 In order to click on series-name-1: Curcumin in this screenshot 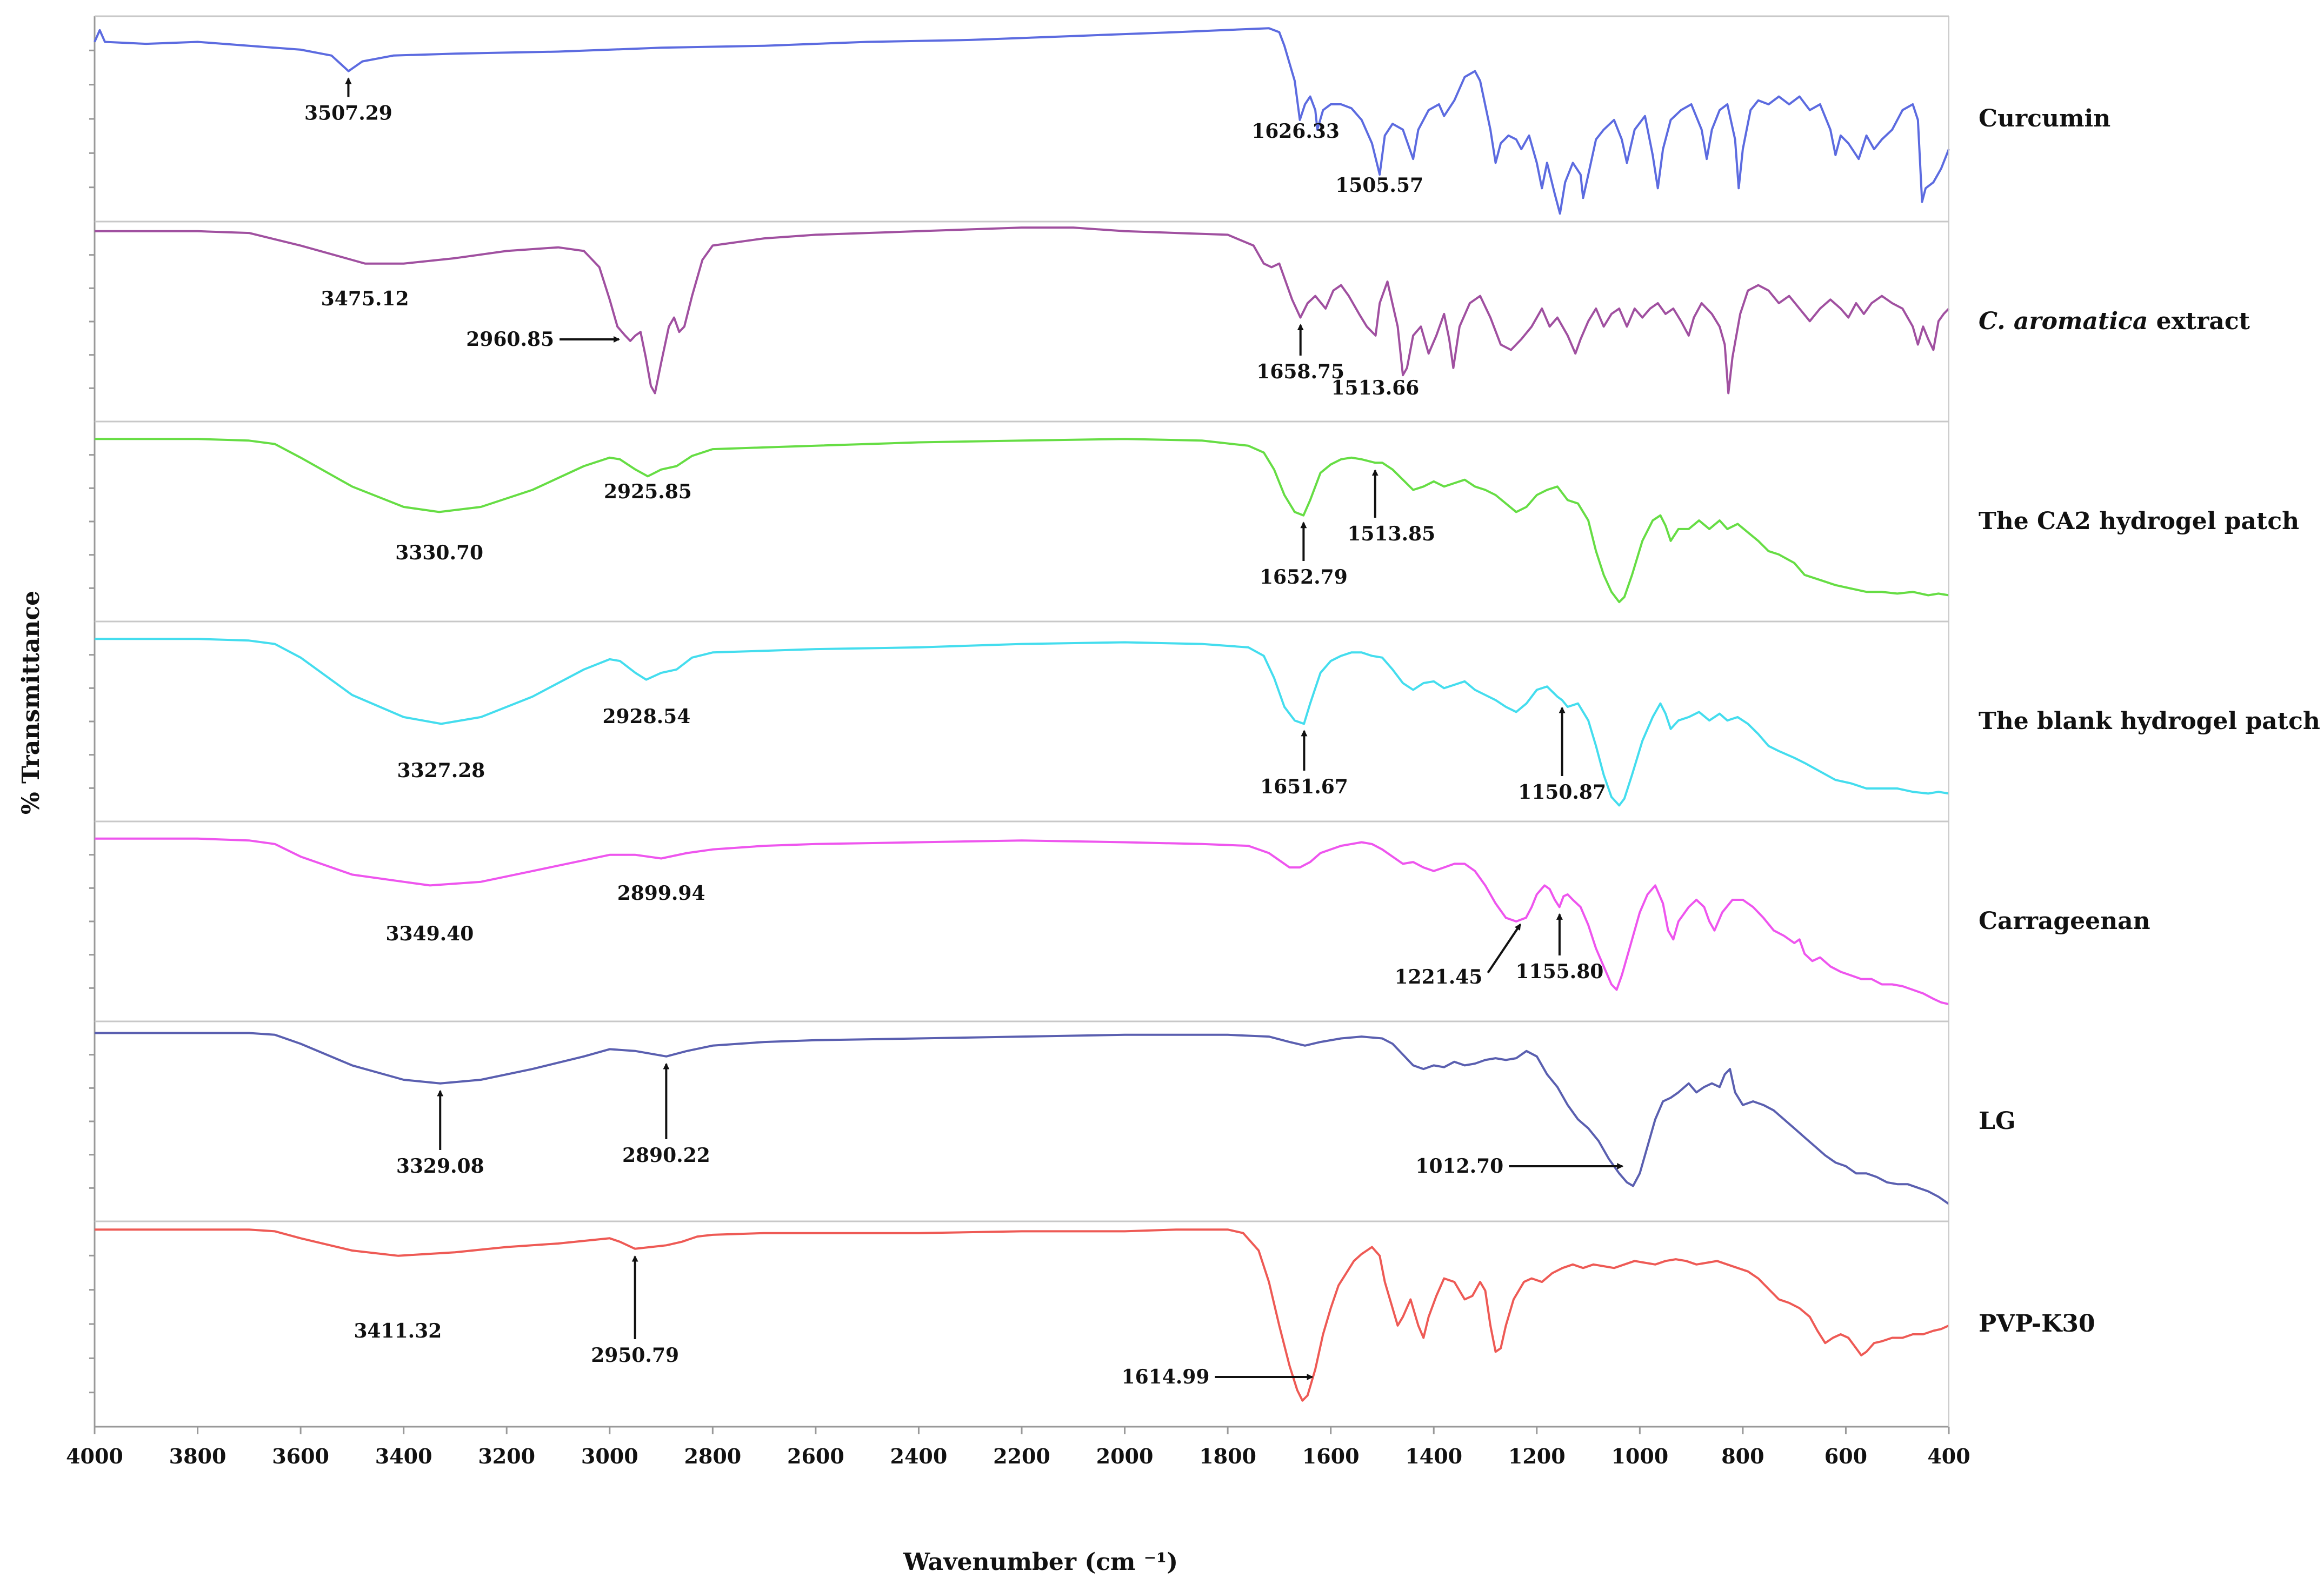, I will do `click(2044, 118)`.